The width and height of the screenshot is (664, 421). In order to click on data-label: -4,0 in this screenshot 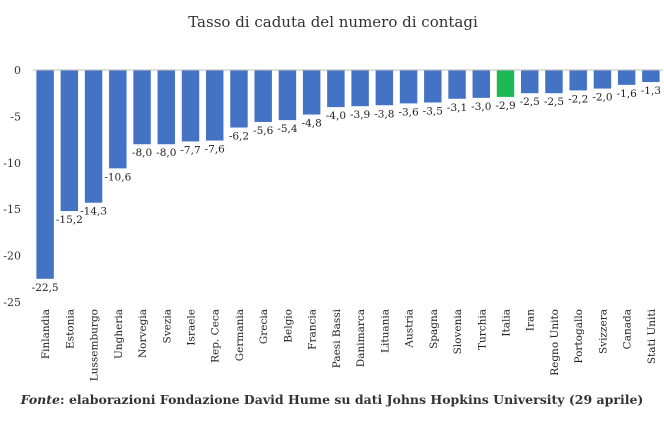, I will do `click(336, 116)`.